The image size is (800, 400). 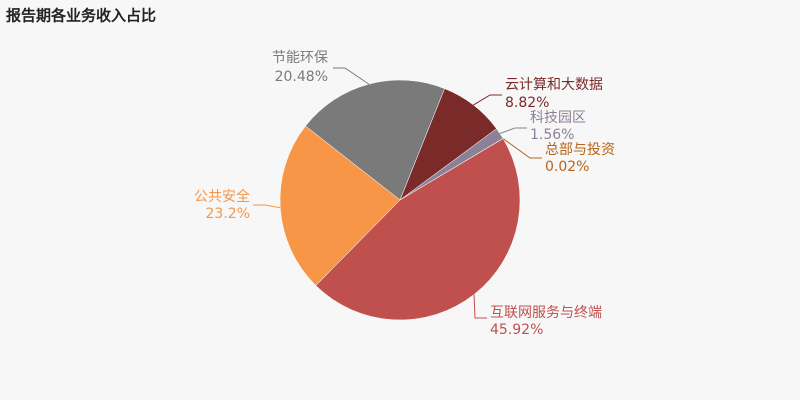 What do you see at coordinates (558, 118) in the screenshot?
I see `slice-label: 科技园区` at bounding box center [558, 118].